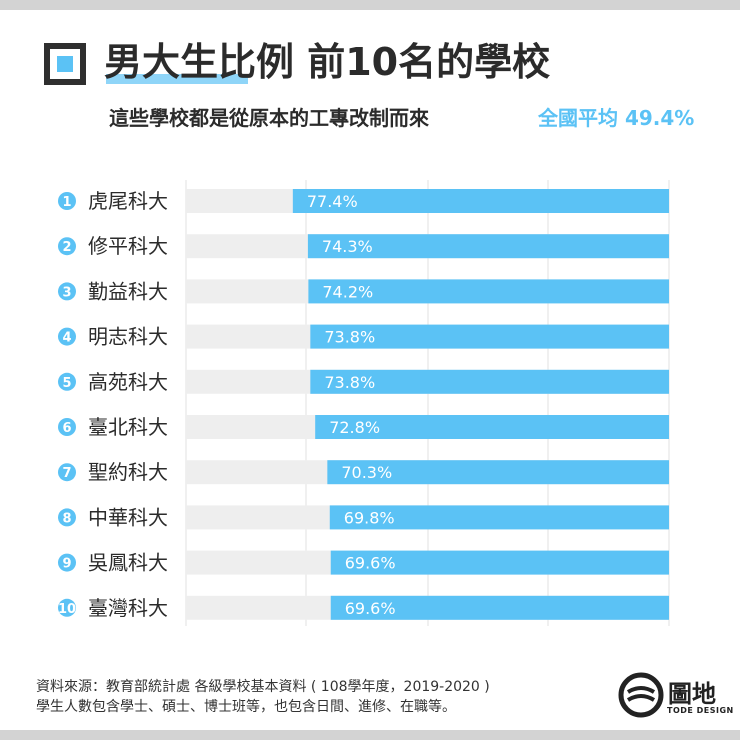 The width and height of the screenshot is (740, 740). I want to click on data-label: 72.8%, so click(354, 427).